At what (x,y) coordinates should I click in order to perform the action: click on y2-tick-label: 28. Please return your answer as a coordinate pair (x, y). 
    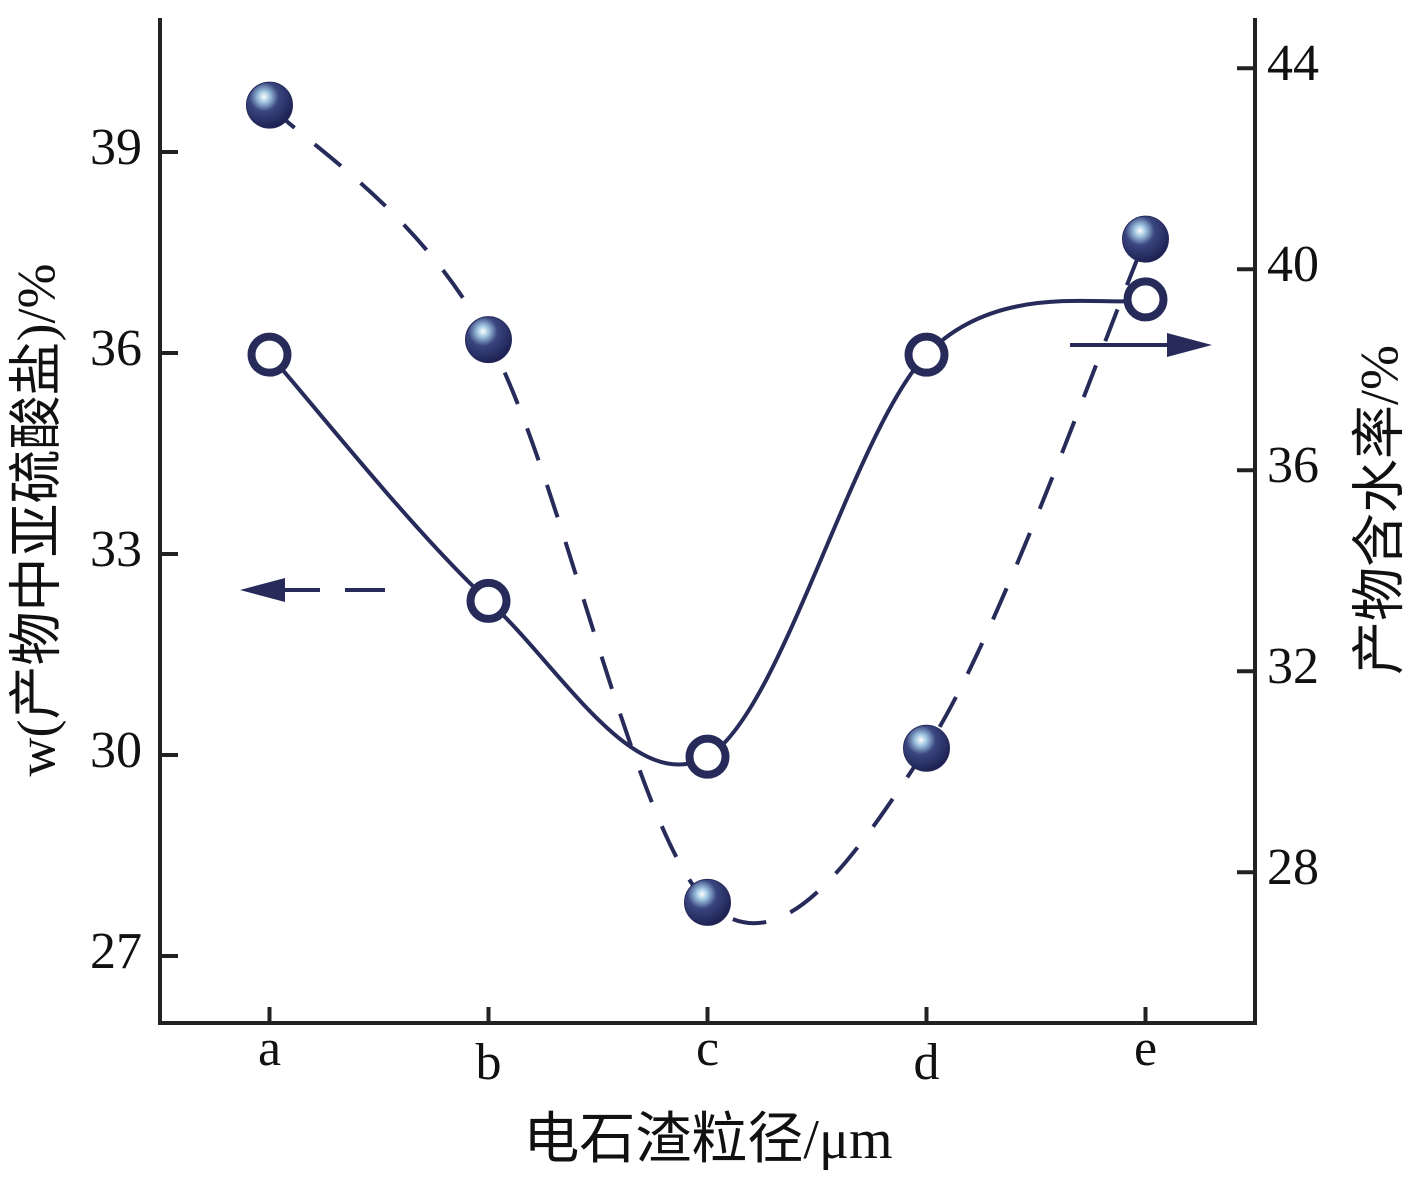
    Looking at the image, I should click on (1293, 867).